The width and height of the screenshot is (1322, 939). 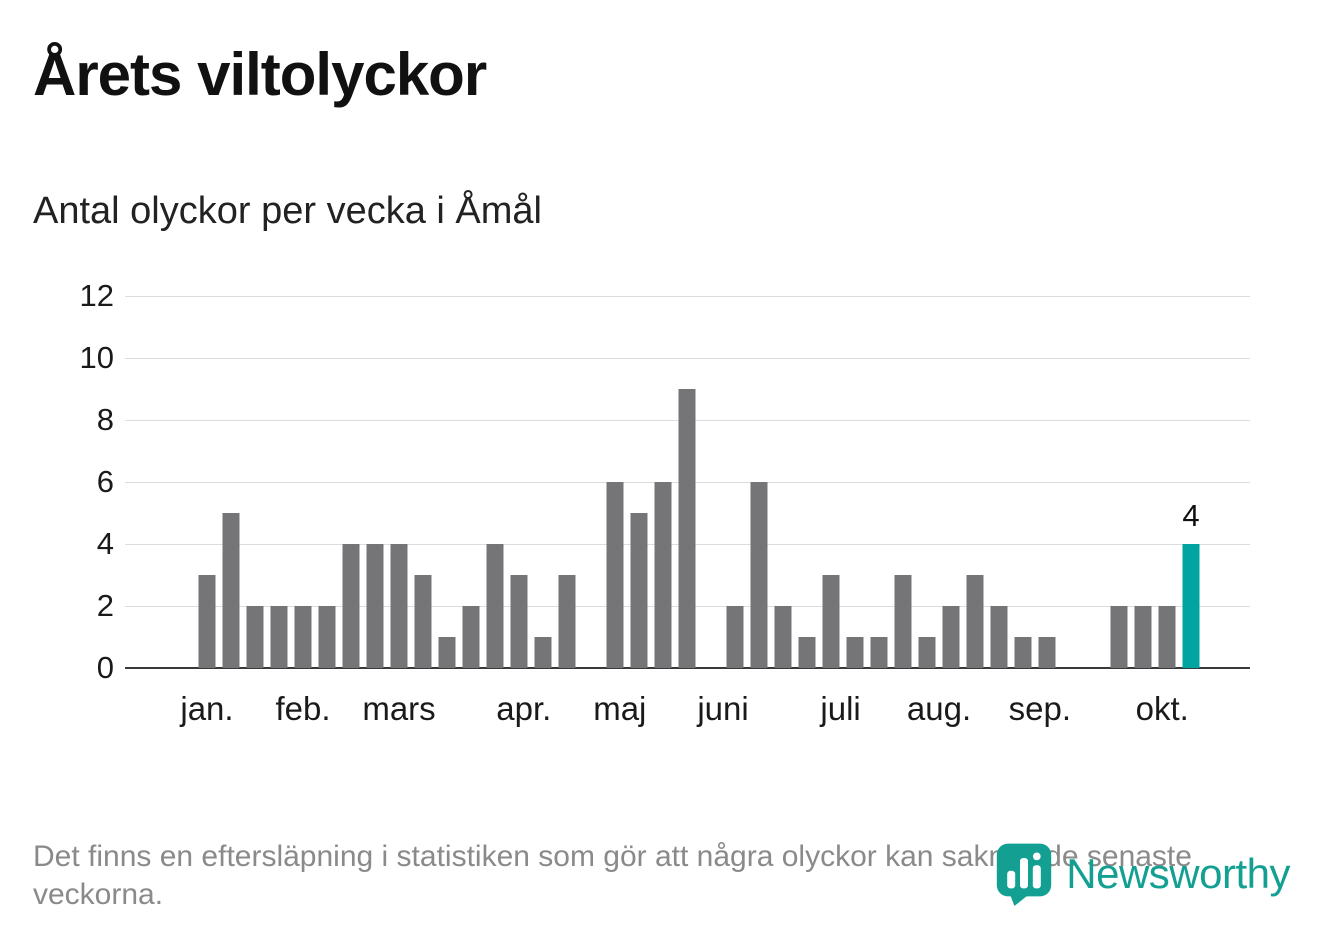 What do you see at coordinates (287, 211) in the screenshot?
I see `chart-subtitle: Antal olyckor per vecka i Åmål` at bounding box center [287, 211].